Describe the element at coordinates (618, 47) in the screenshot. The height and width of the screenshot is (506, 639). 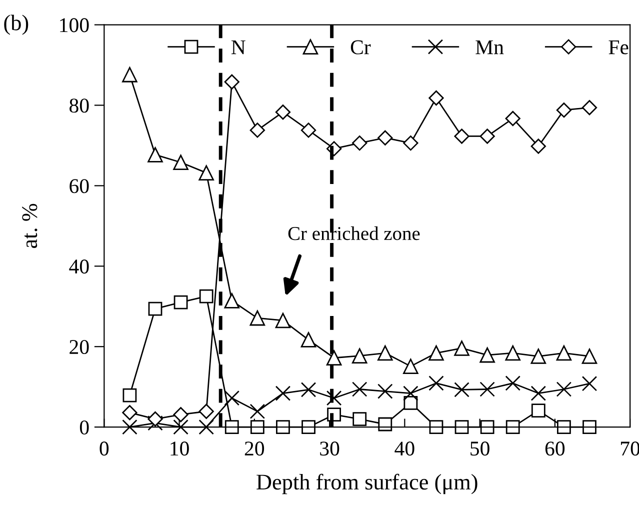
I see `legend-label: Fe` at that location.